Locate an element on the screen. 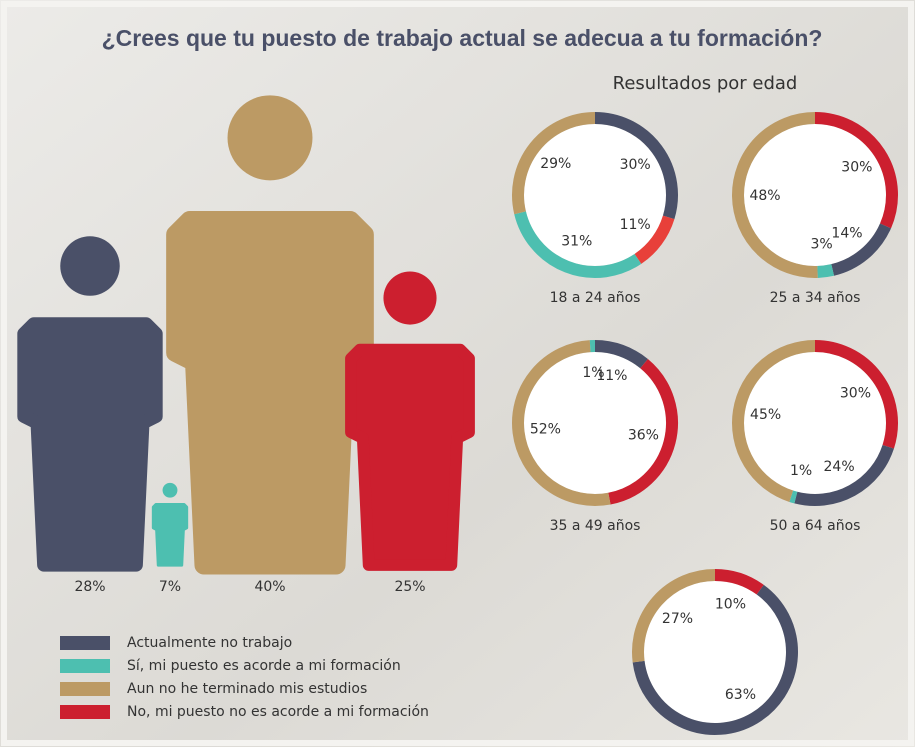 The width and height of the screenshot is (915, 747). value-label: 45% is located at coordinates (765, 415).